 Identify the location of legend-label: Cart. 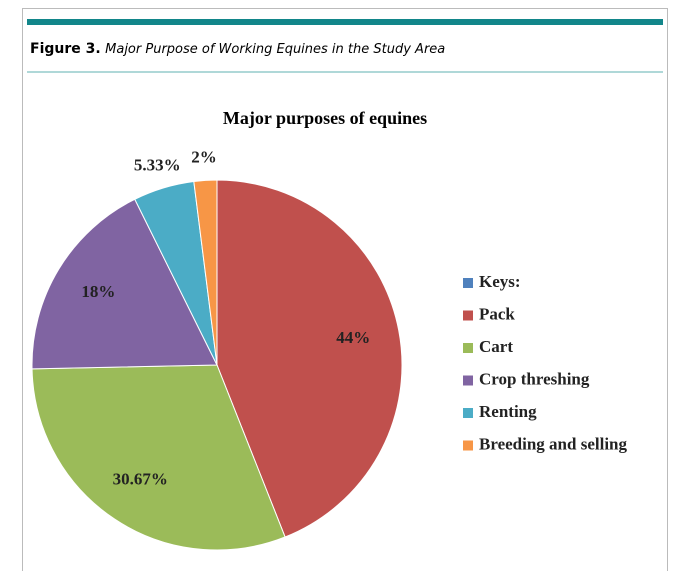
(496, 346).